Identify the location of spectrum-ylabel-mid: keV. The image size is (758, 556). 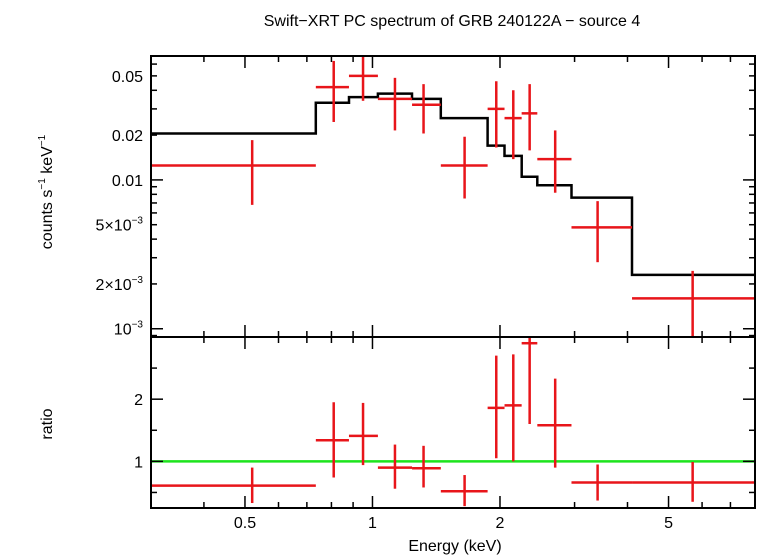
(47, 162).